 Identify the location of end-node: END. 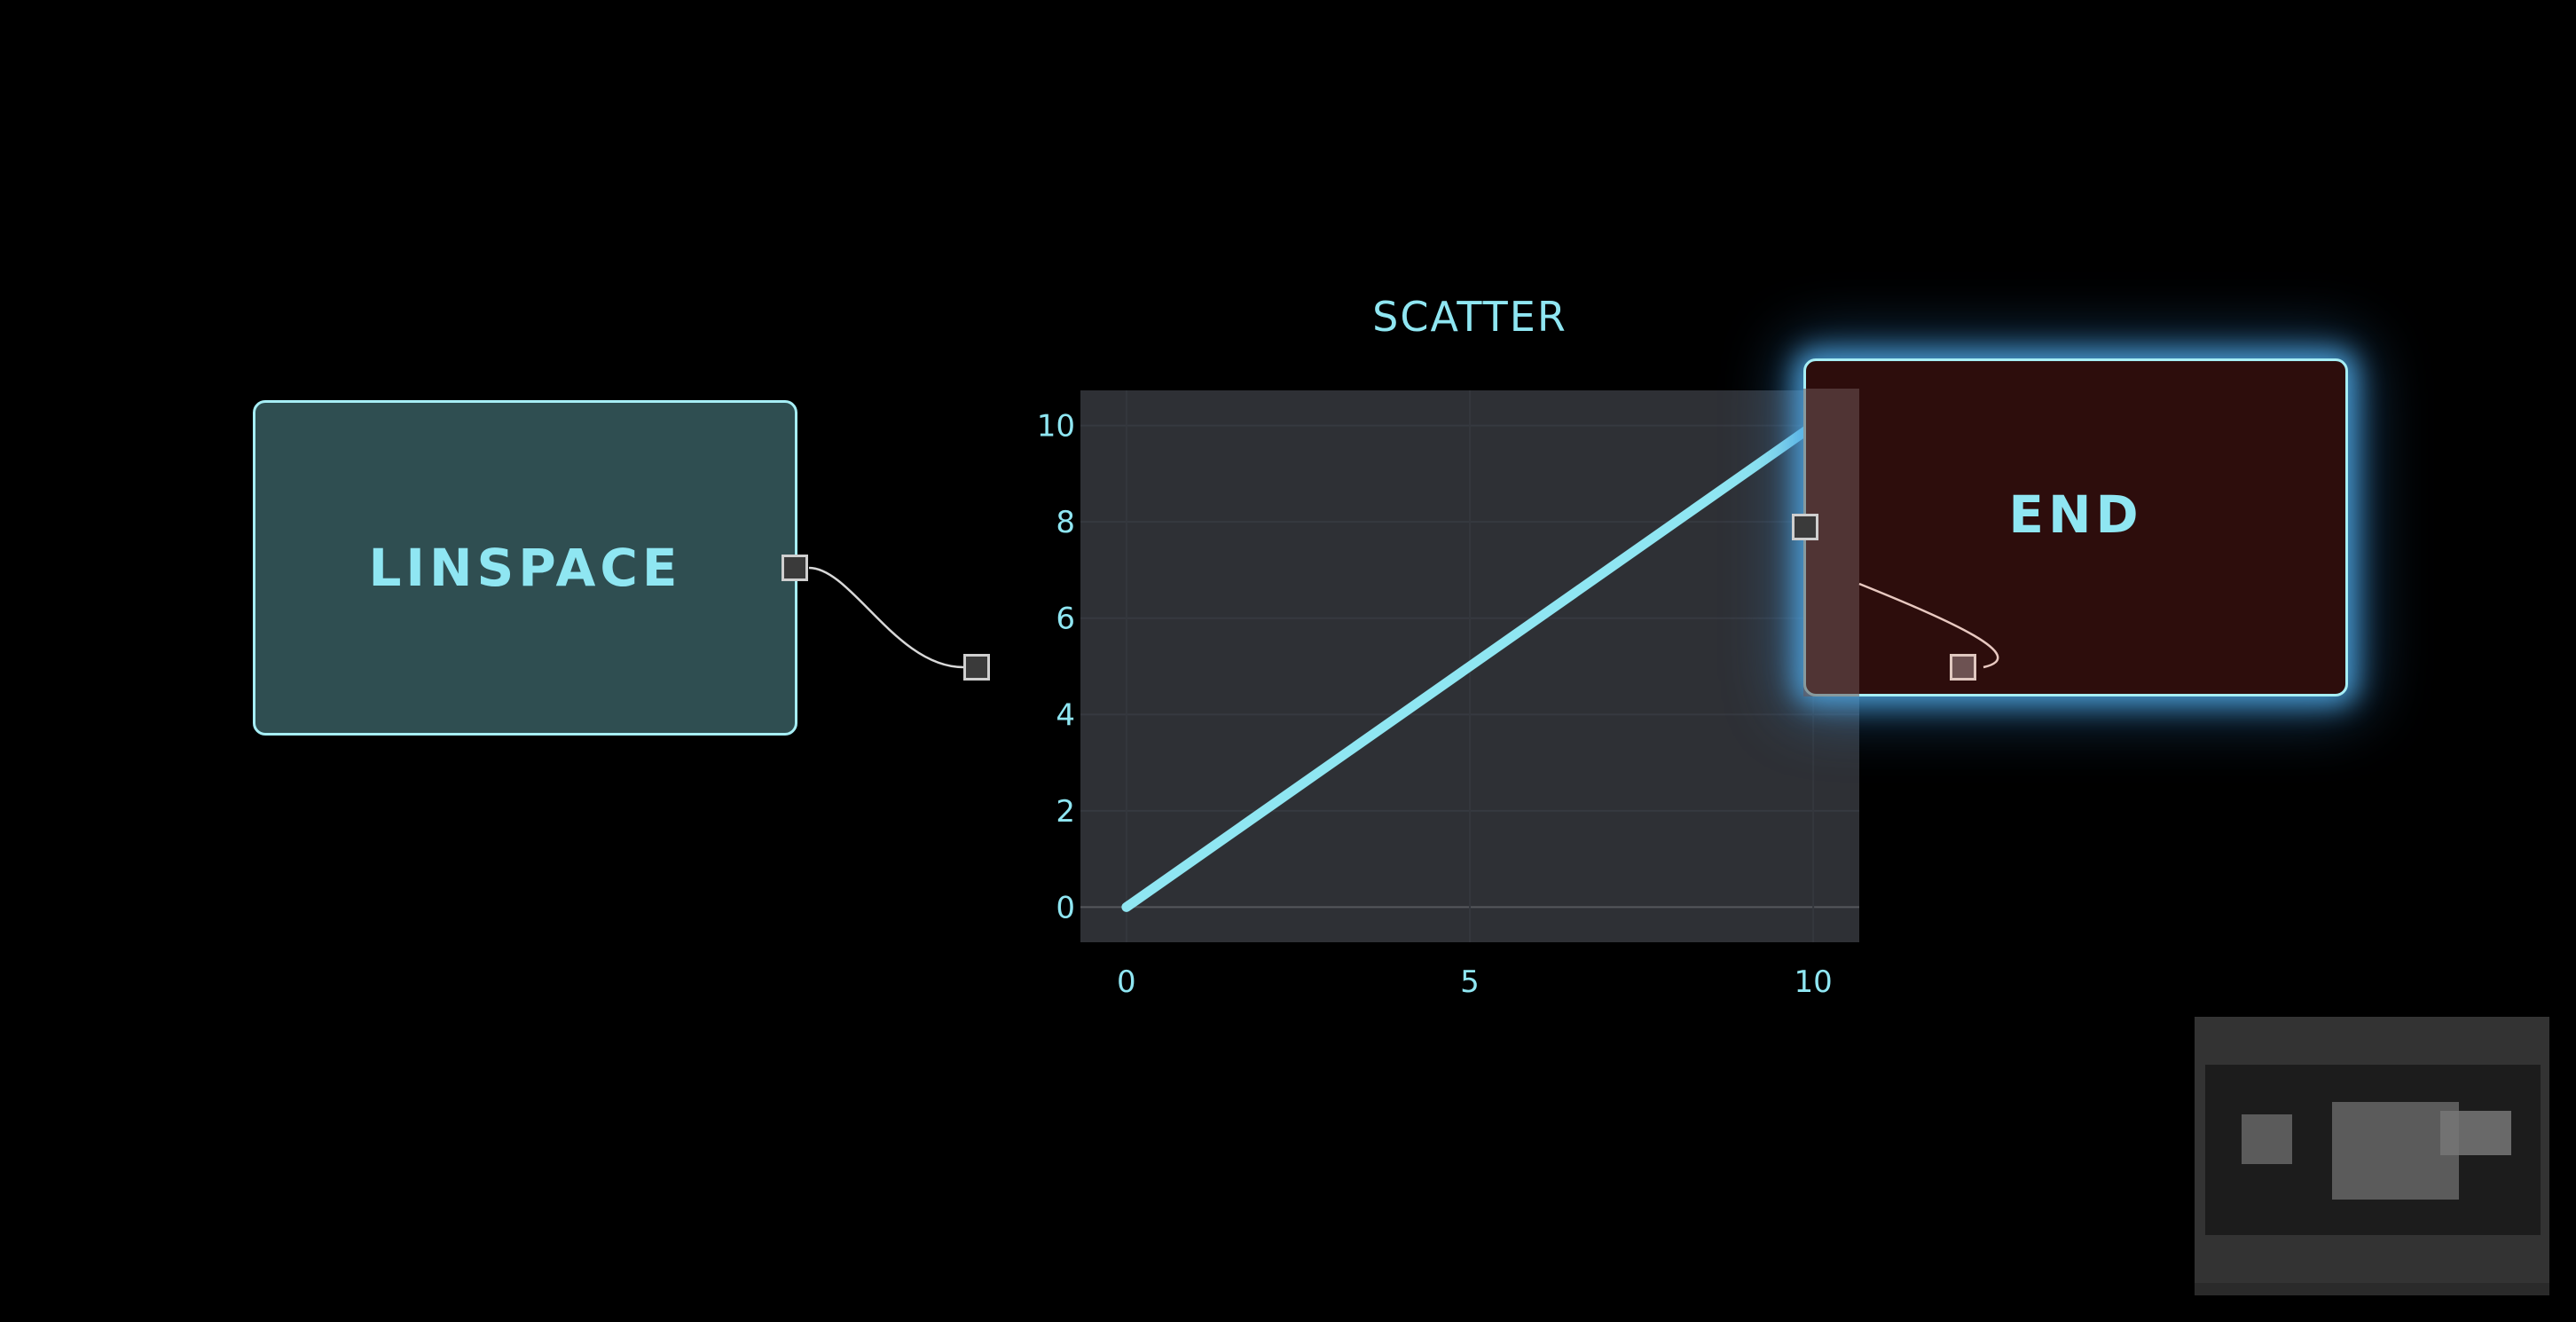
(2075, 527).